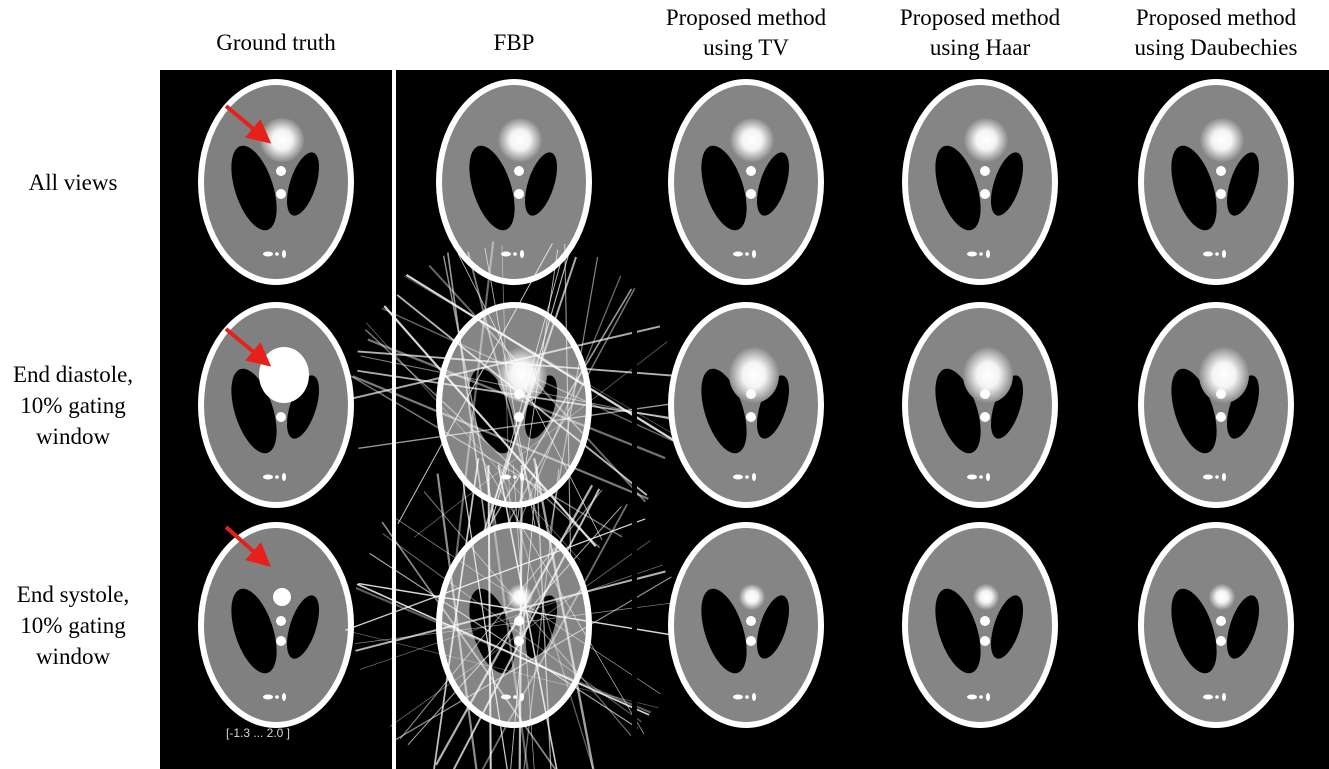  I want to click on row-label: End diastole,, so click(73, 374).